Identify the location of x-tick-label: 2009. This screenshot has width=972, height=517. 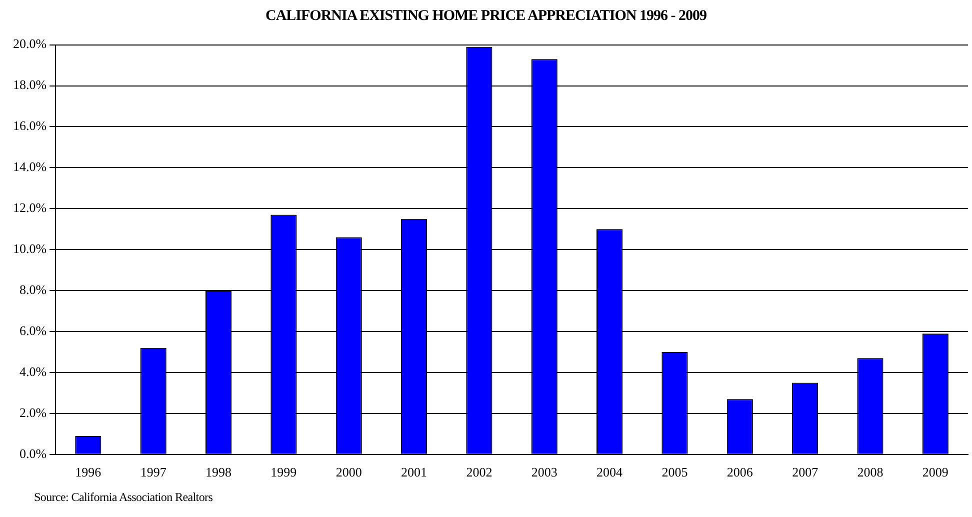
(935, 472).